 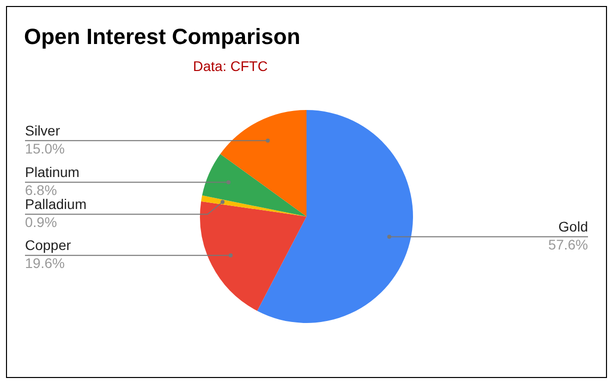 I want to click on slice-label: Silver, so click(x=42, y=130).